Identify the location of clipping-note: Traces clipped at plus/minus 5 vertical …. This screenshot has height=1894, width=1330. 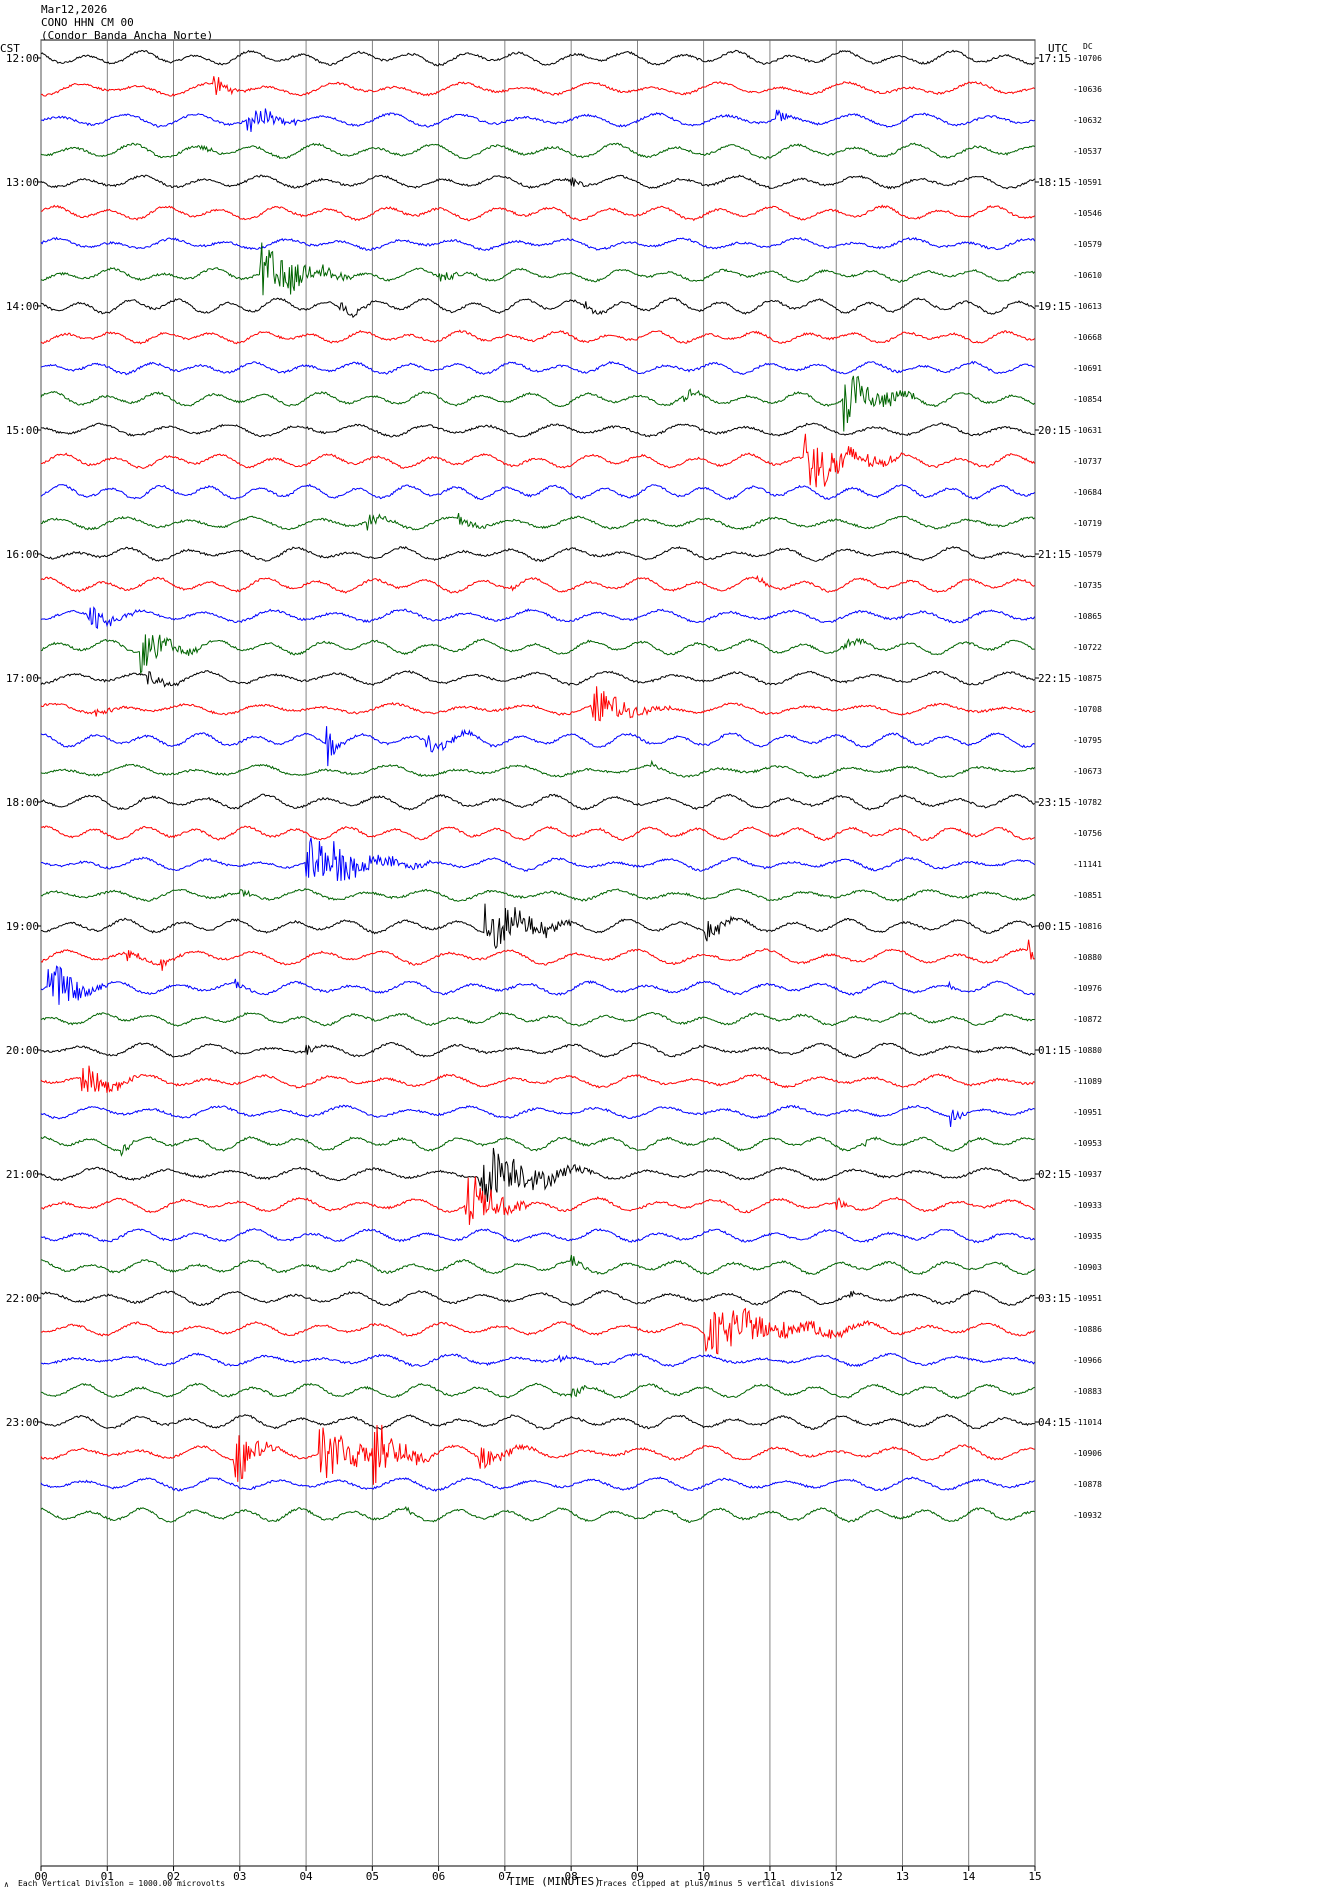
(716, 1883).